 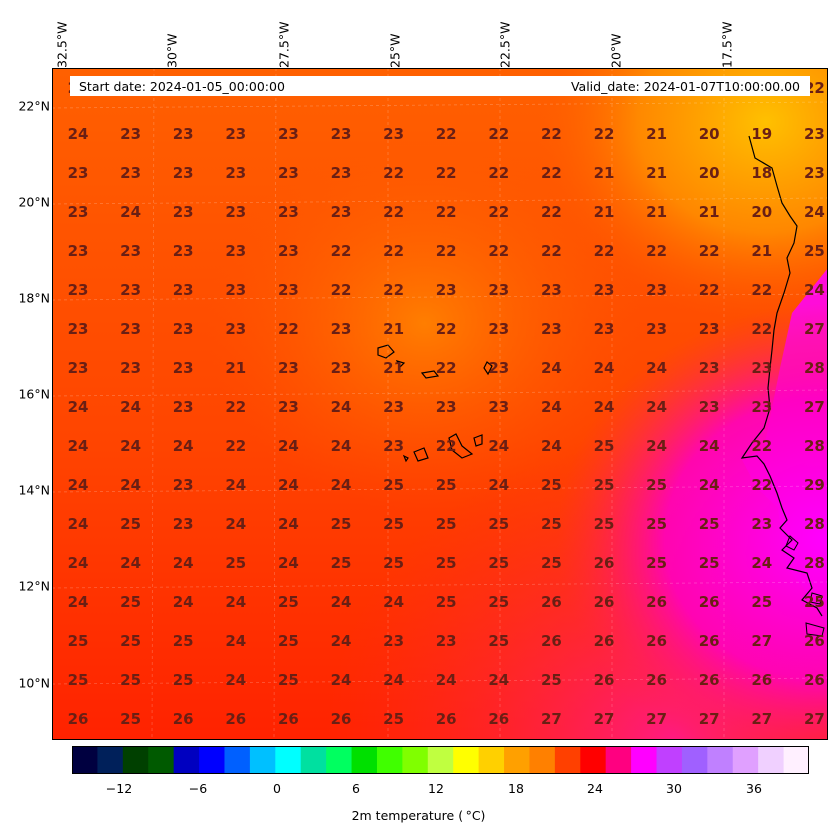 What do you see at coordinates (172, 50) in the screenshot?
I see `lon-label: 30°W` at bounding box center [172, 50].